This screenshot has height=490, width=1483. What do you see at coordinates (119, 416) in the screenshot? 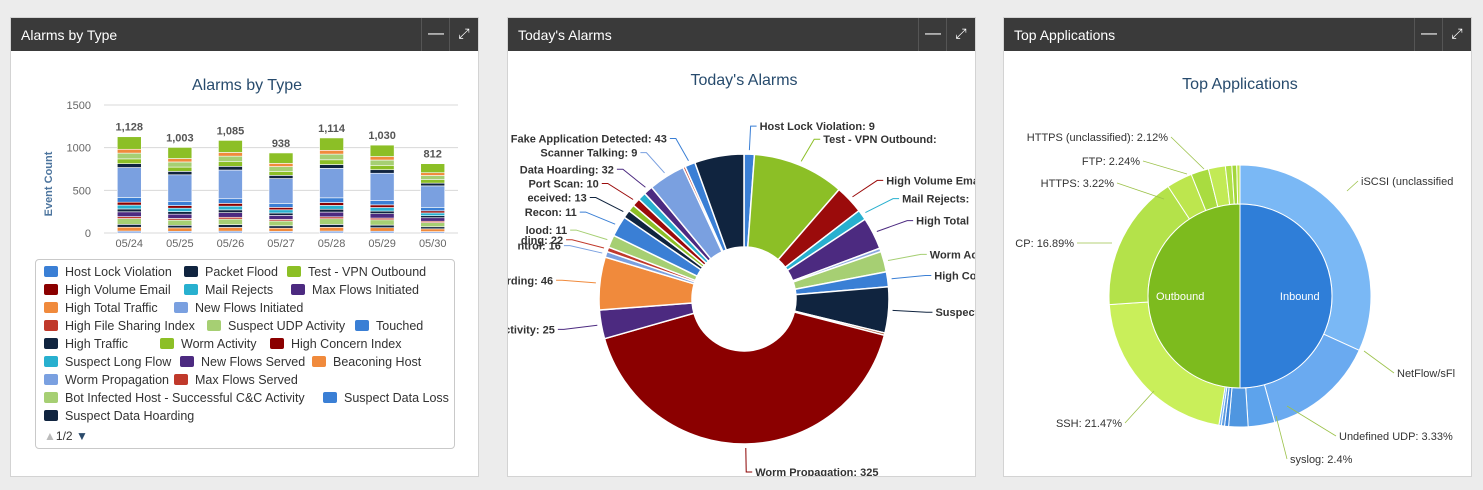
I see `legend-item: Suspect Data Hoarding` at bounding box center [119, 416].